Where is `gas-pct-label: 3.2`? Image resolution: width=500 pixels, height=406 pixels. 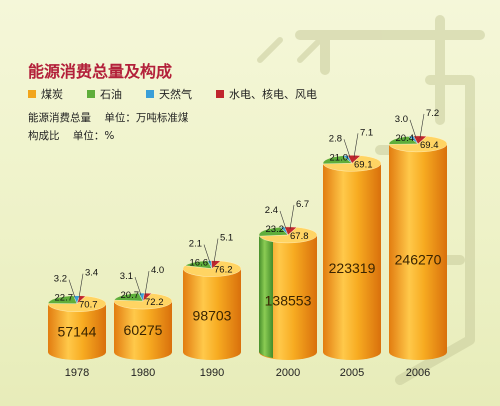 gas-pct-label: 3.2 is located at coordinates (60, 279).